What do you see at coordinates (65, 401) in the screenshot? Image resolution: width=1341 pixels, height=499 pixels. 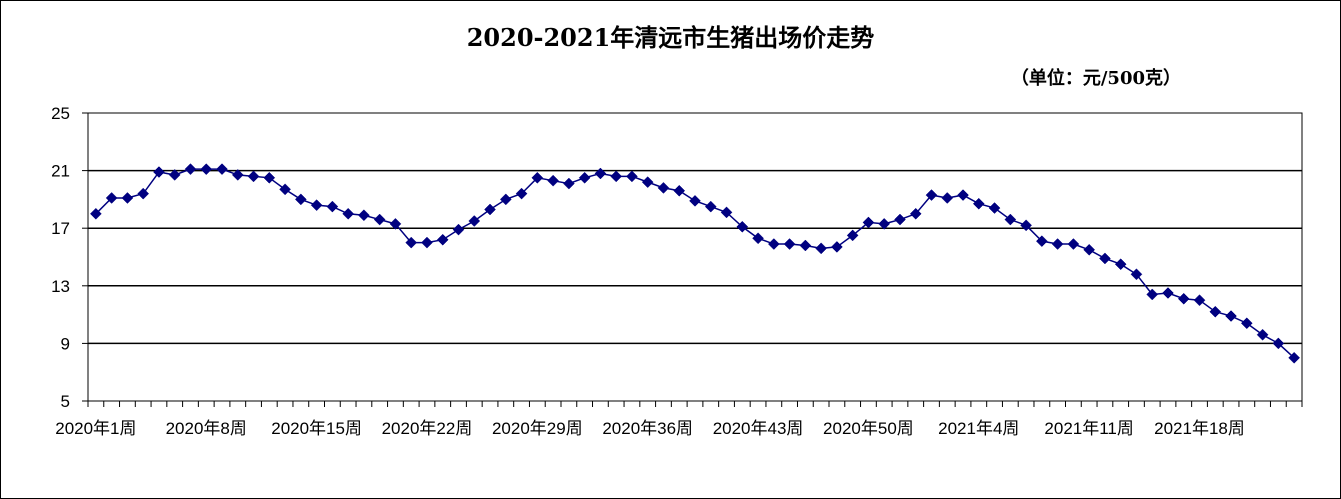 I see `y-tick-label: 5` at bounding box center [65, 401].